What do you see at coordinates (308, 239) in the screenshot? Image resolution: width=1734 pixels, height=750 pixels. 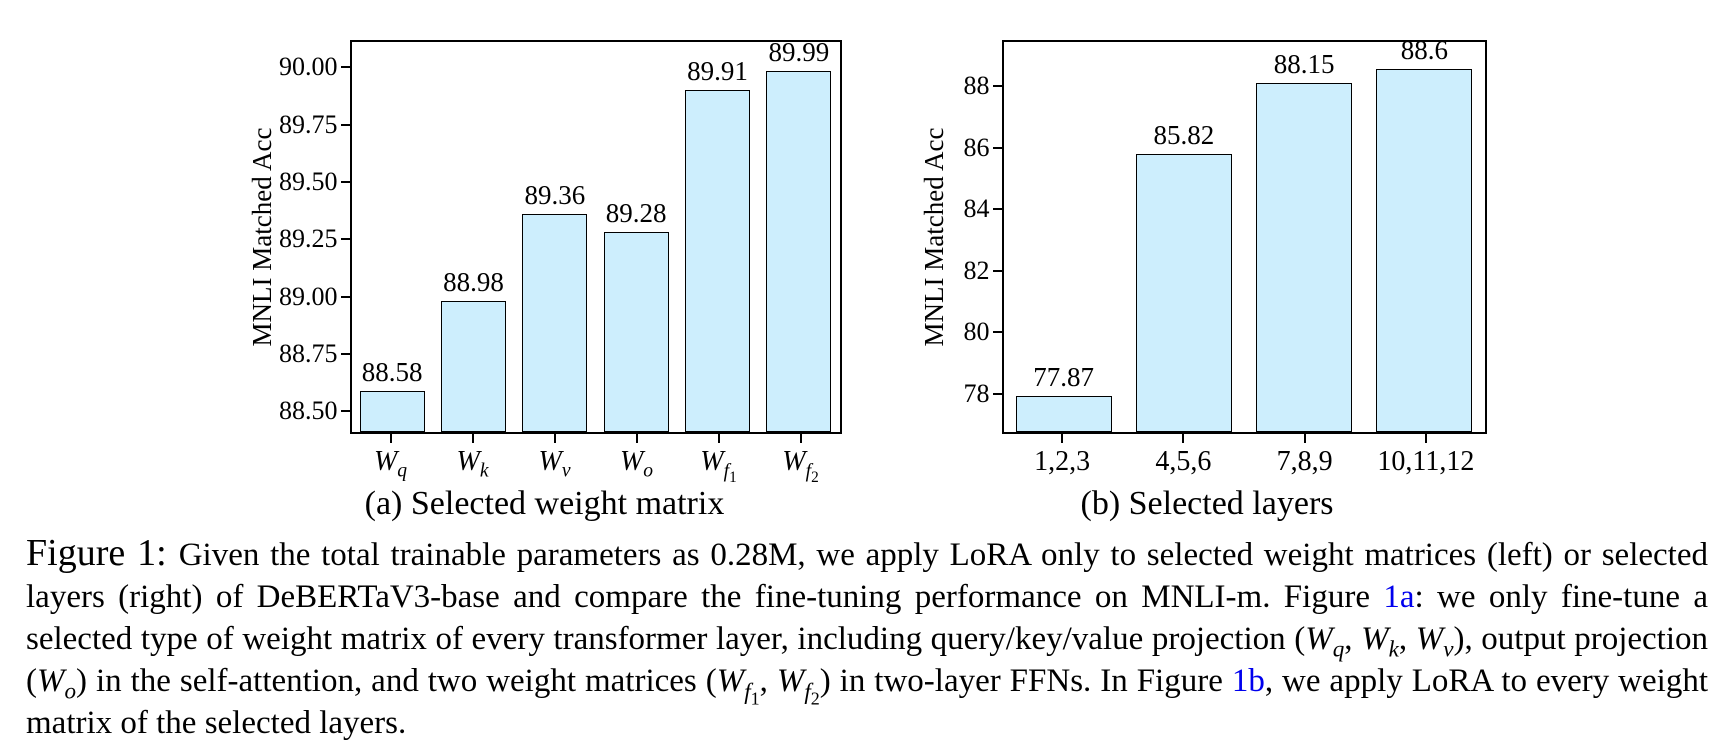 I see `y-tick-label: 89.25` at bounding box center [308, 239].